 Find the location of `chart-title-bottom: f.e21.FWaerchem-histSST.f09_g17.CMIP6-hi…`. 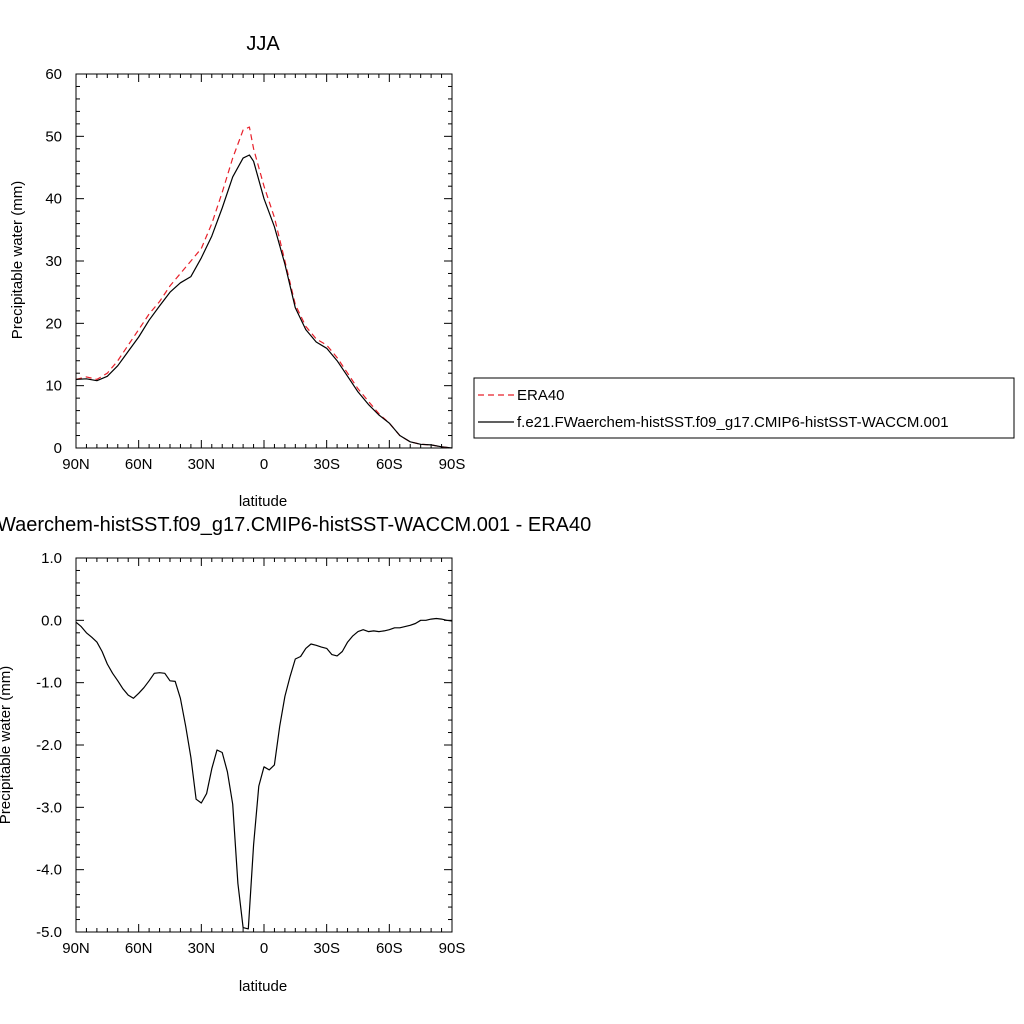

chart-title-bottom: f.e21.FWaerchem-histSST.f09_g17.CMIP6-hi… is located at coordinates (295, 525).